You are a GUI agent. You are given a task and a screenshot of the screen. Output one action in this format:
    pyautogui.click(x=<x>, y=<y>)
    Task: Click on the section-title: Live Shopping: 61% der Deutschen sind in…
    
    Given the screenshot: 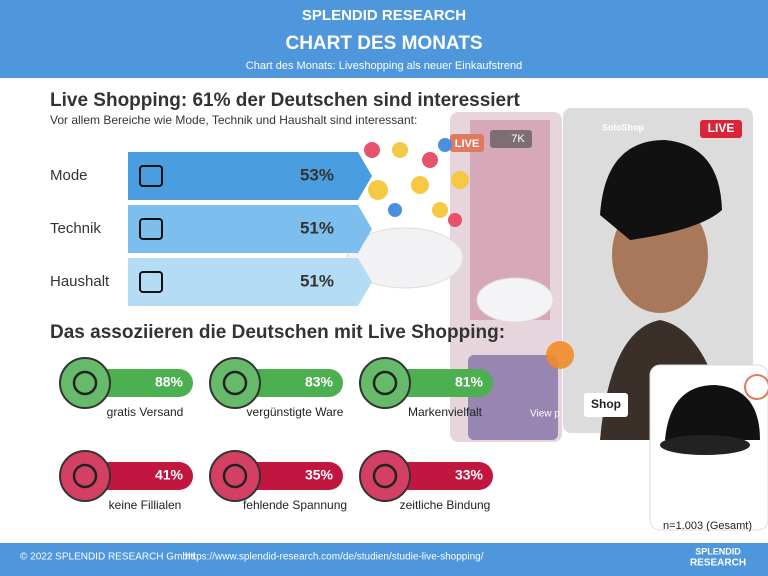 What is the action you would take?
    pyautogui.click(x=285, y=100)
    